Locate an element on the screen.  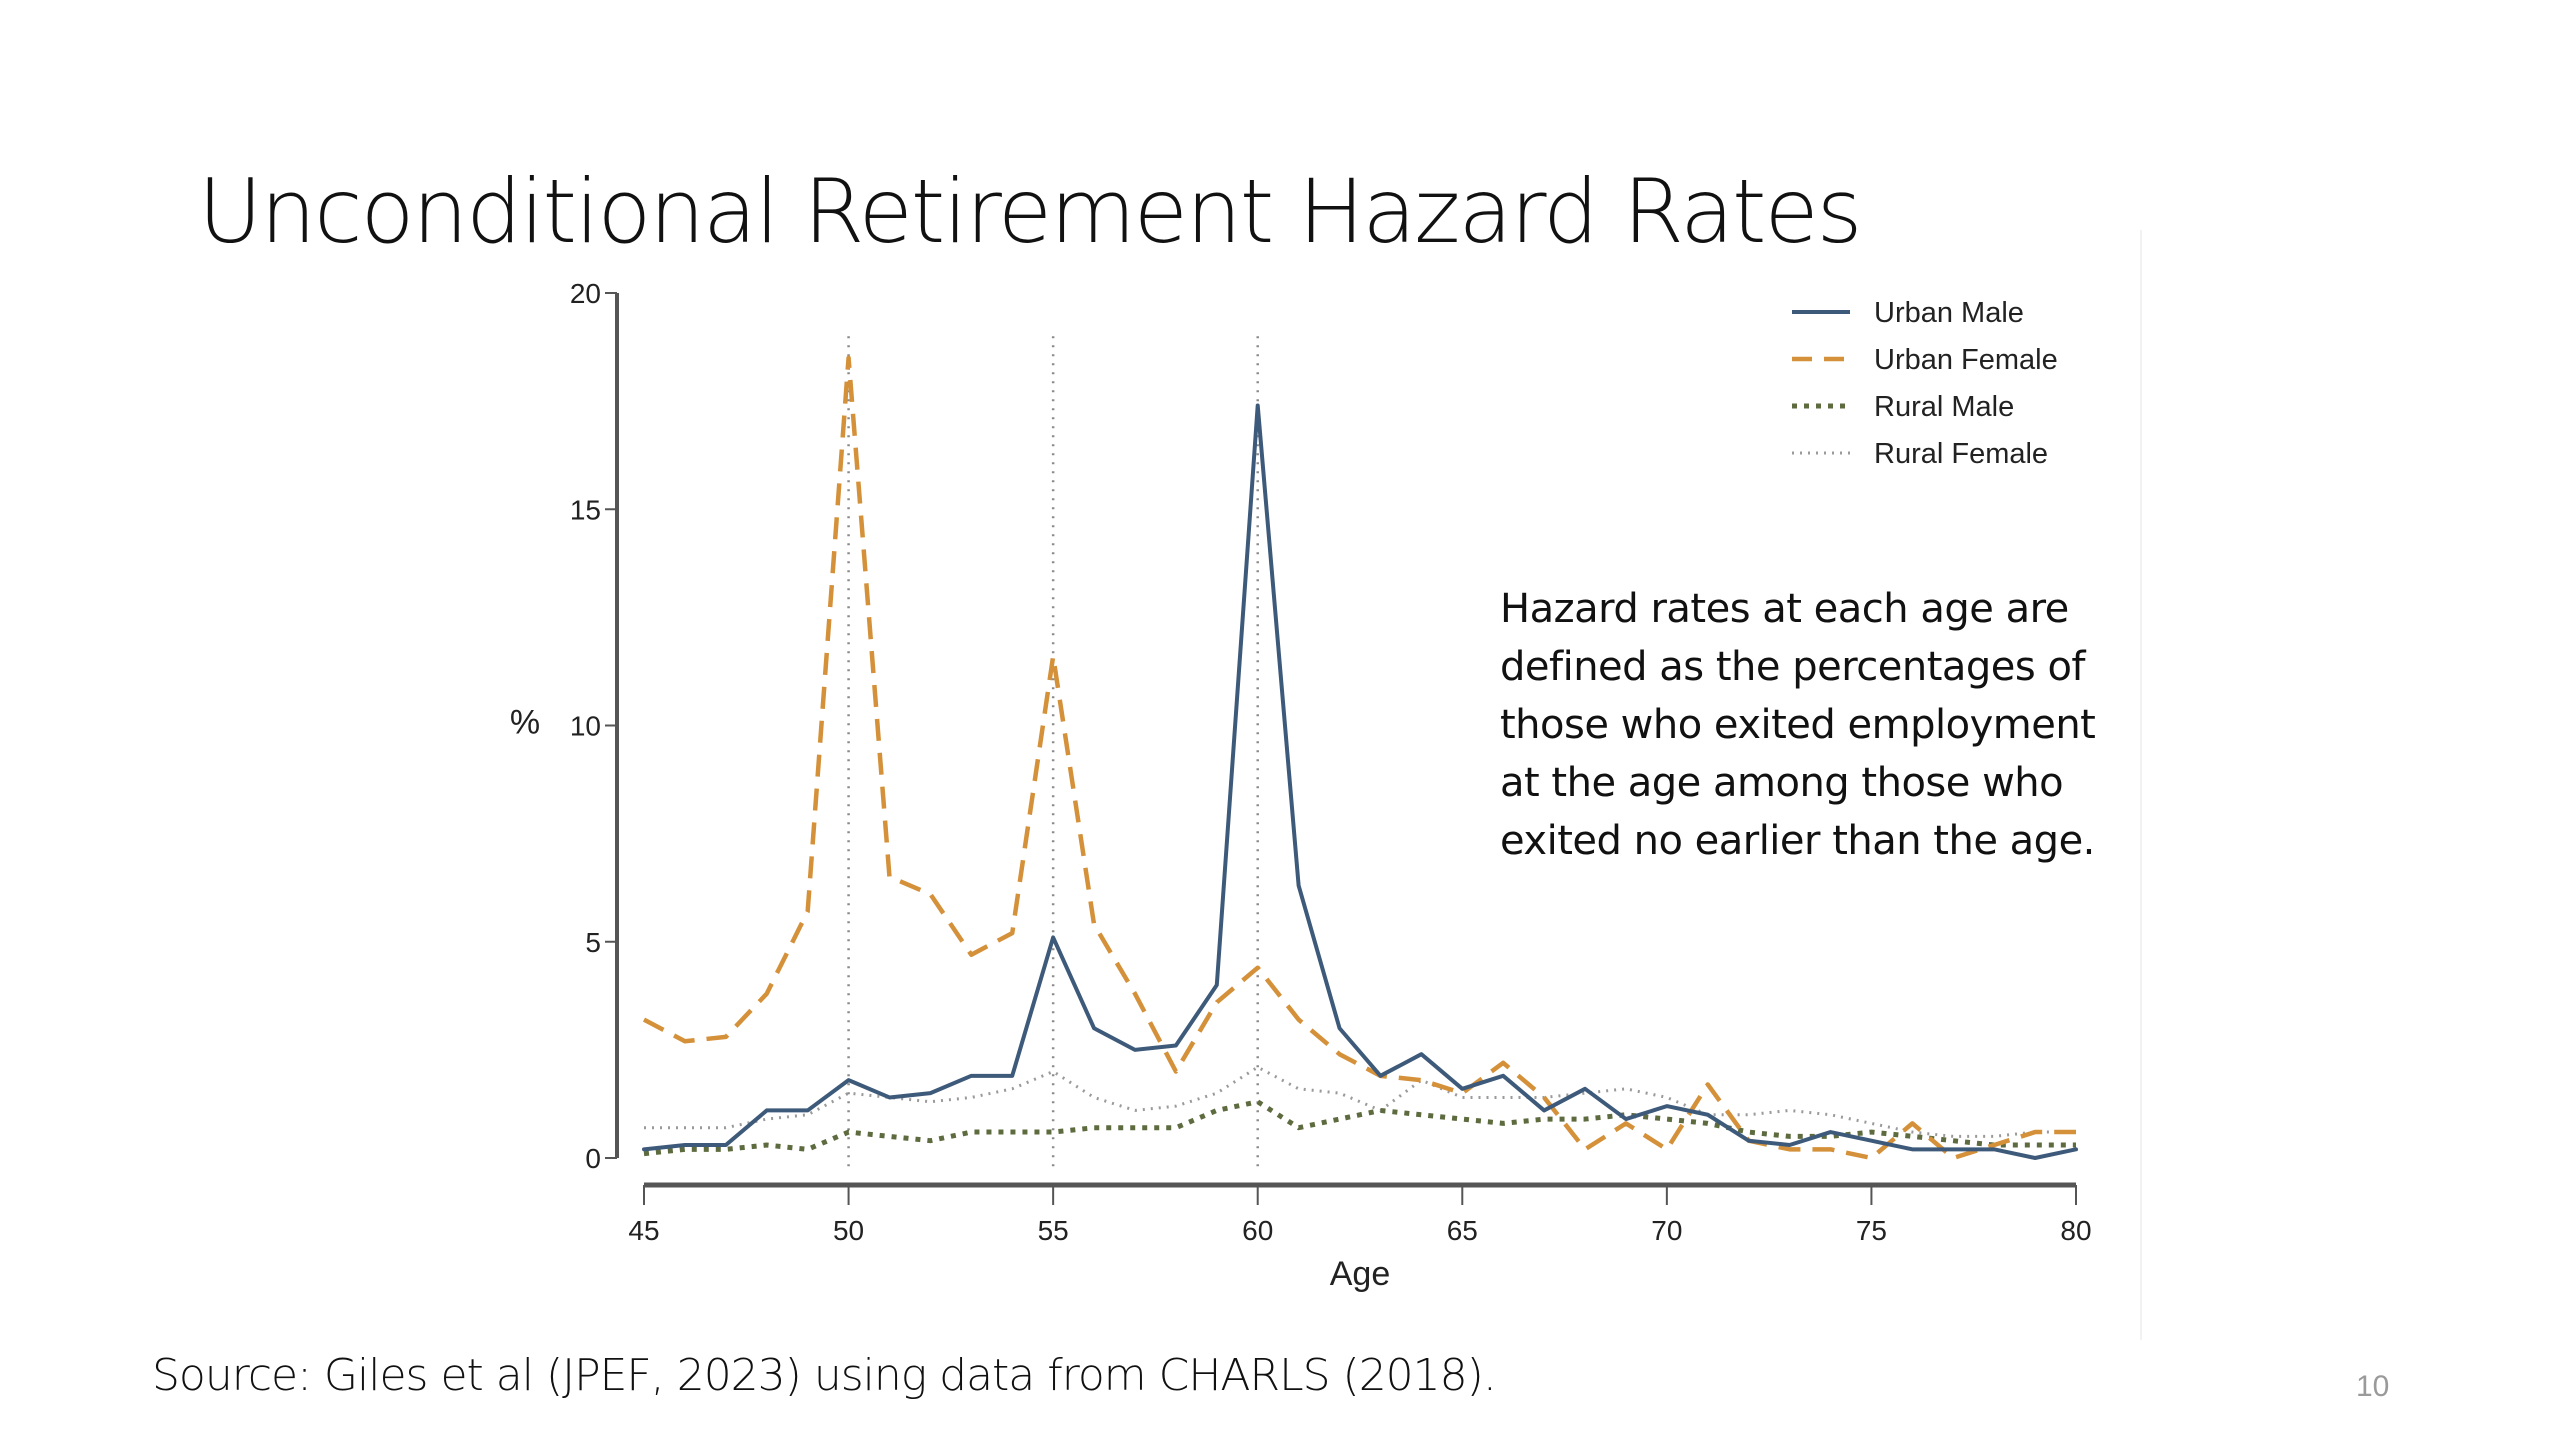
note-line: those who exited employment is located at coordinates (1798, 725).